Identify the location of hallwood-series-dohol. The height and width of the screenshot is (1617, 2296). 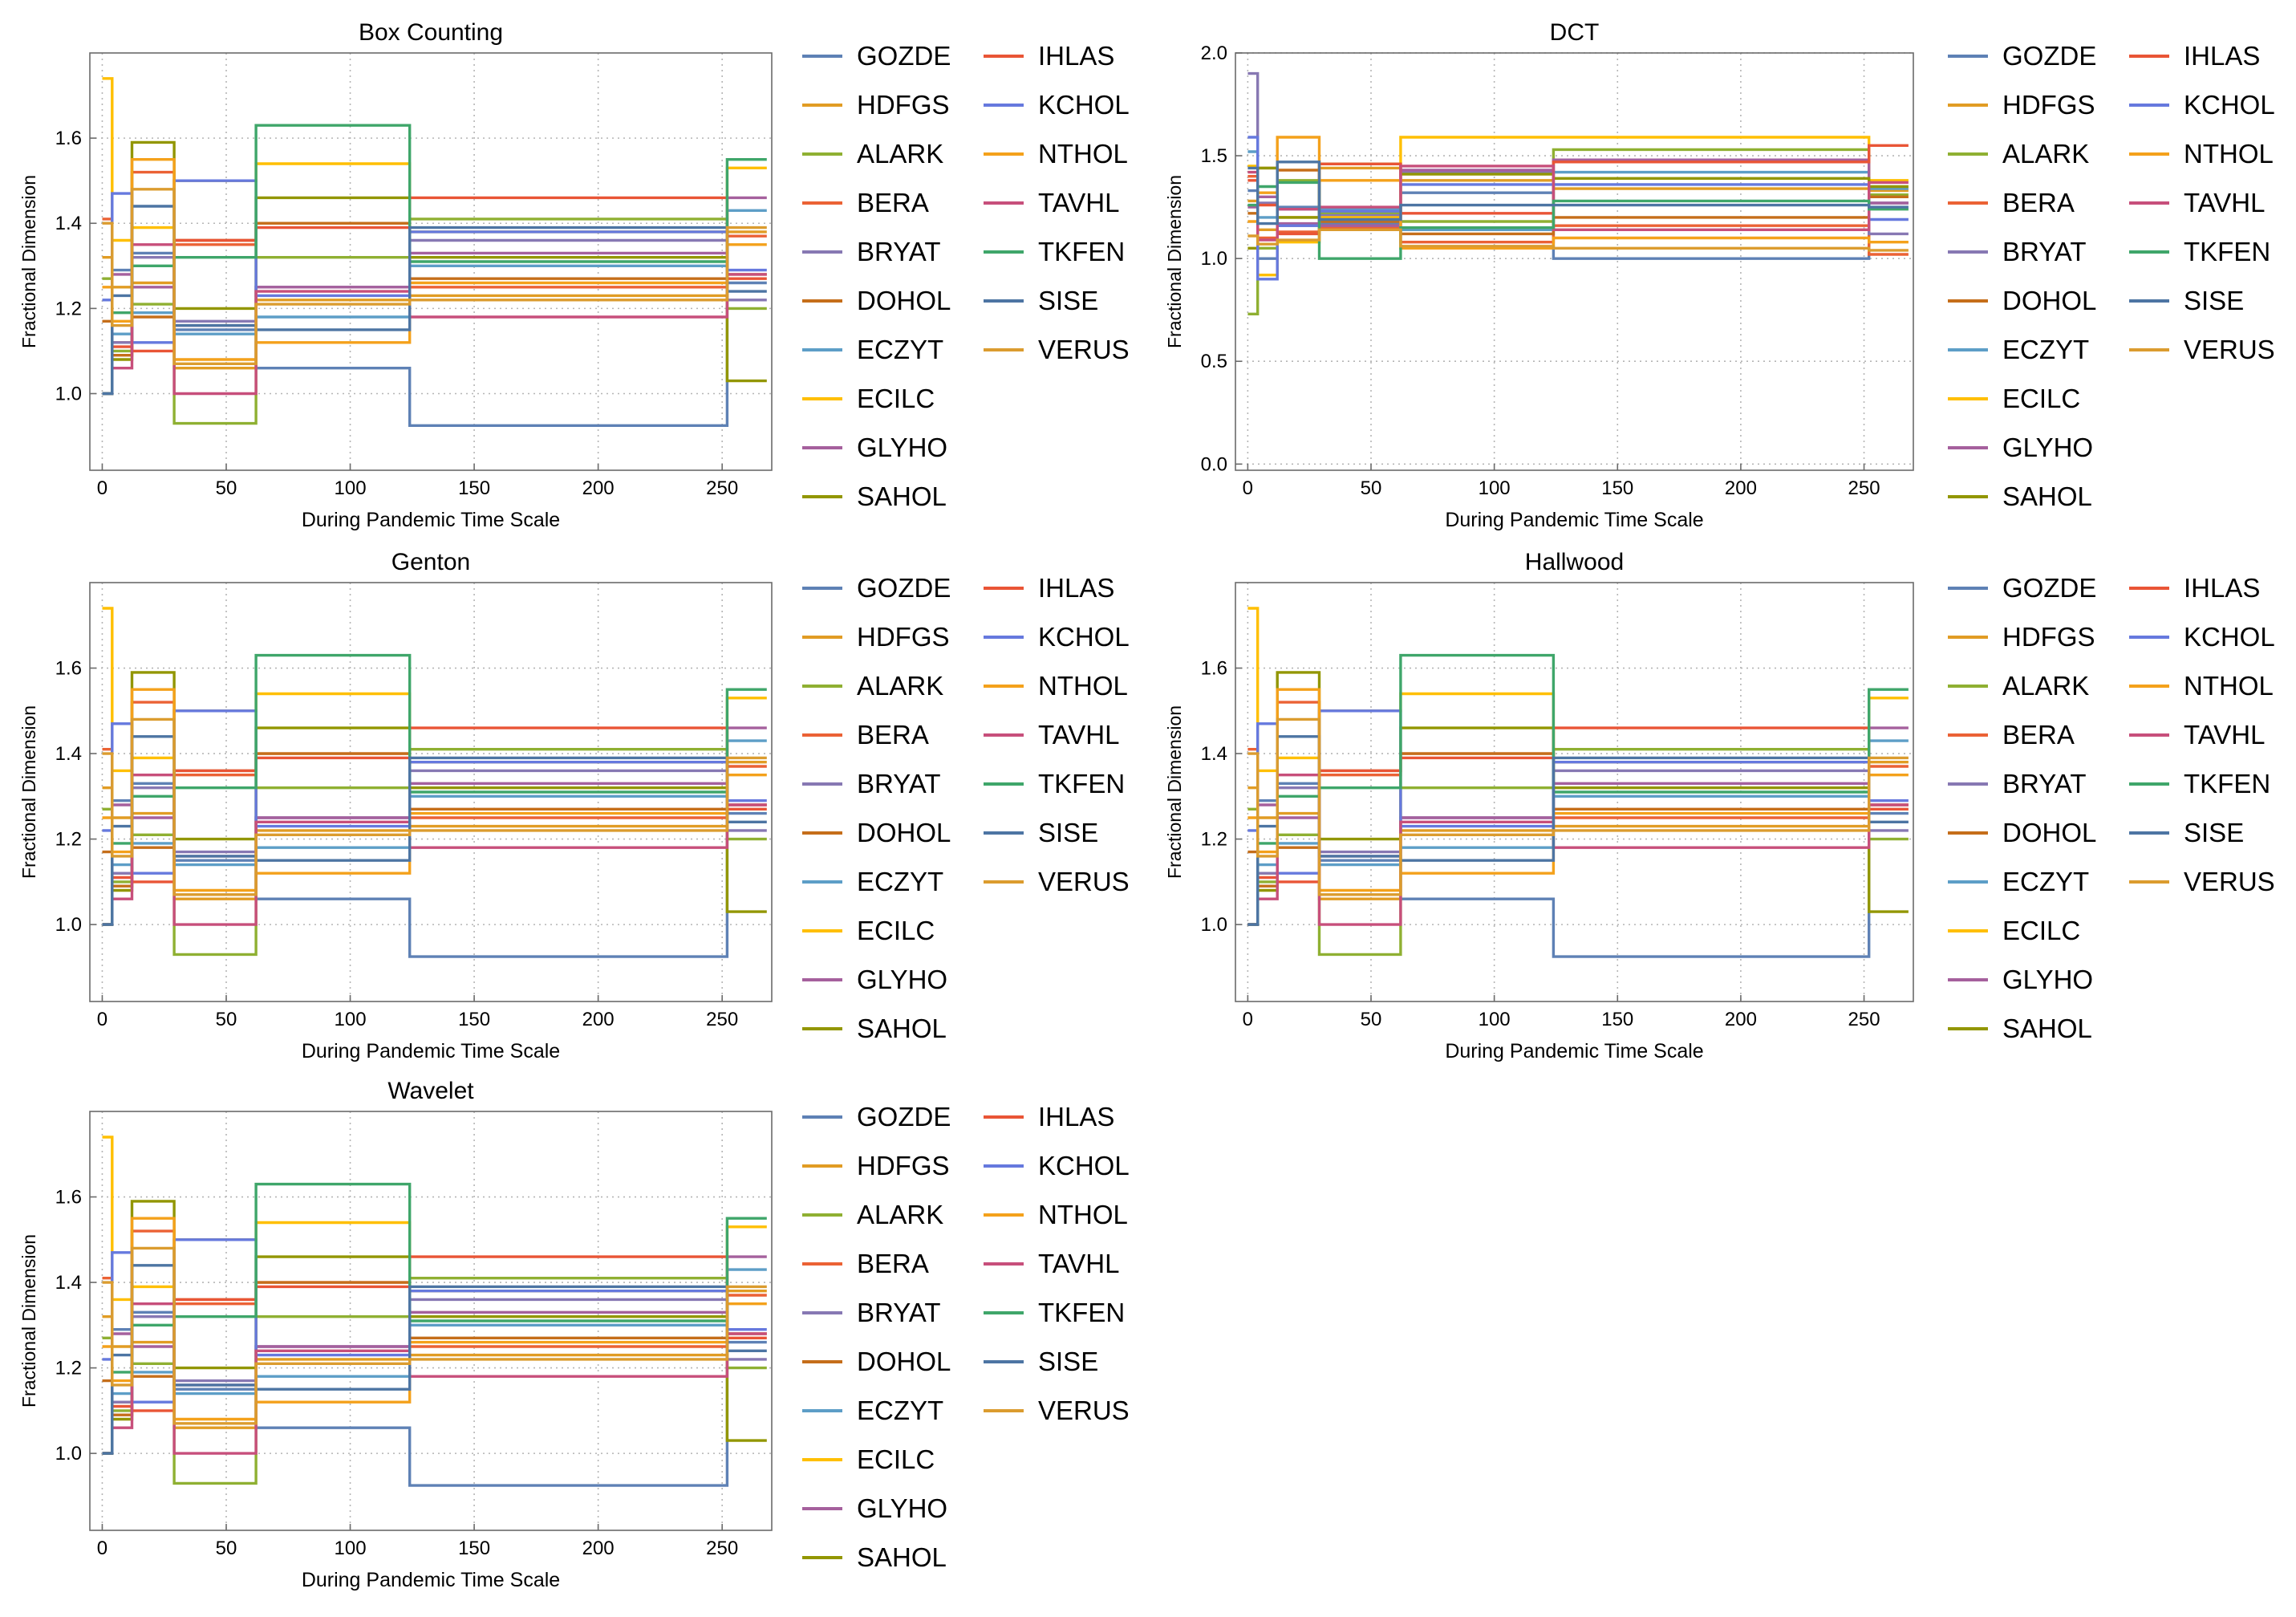
(1578, 820).